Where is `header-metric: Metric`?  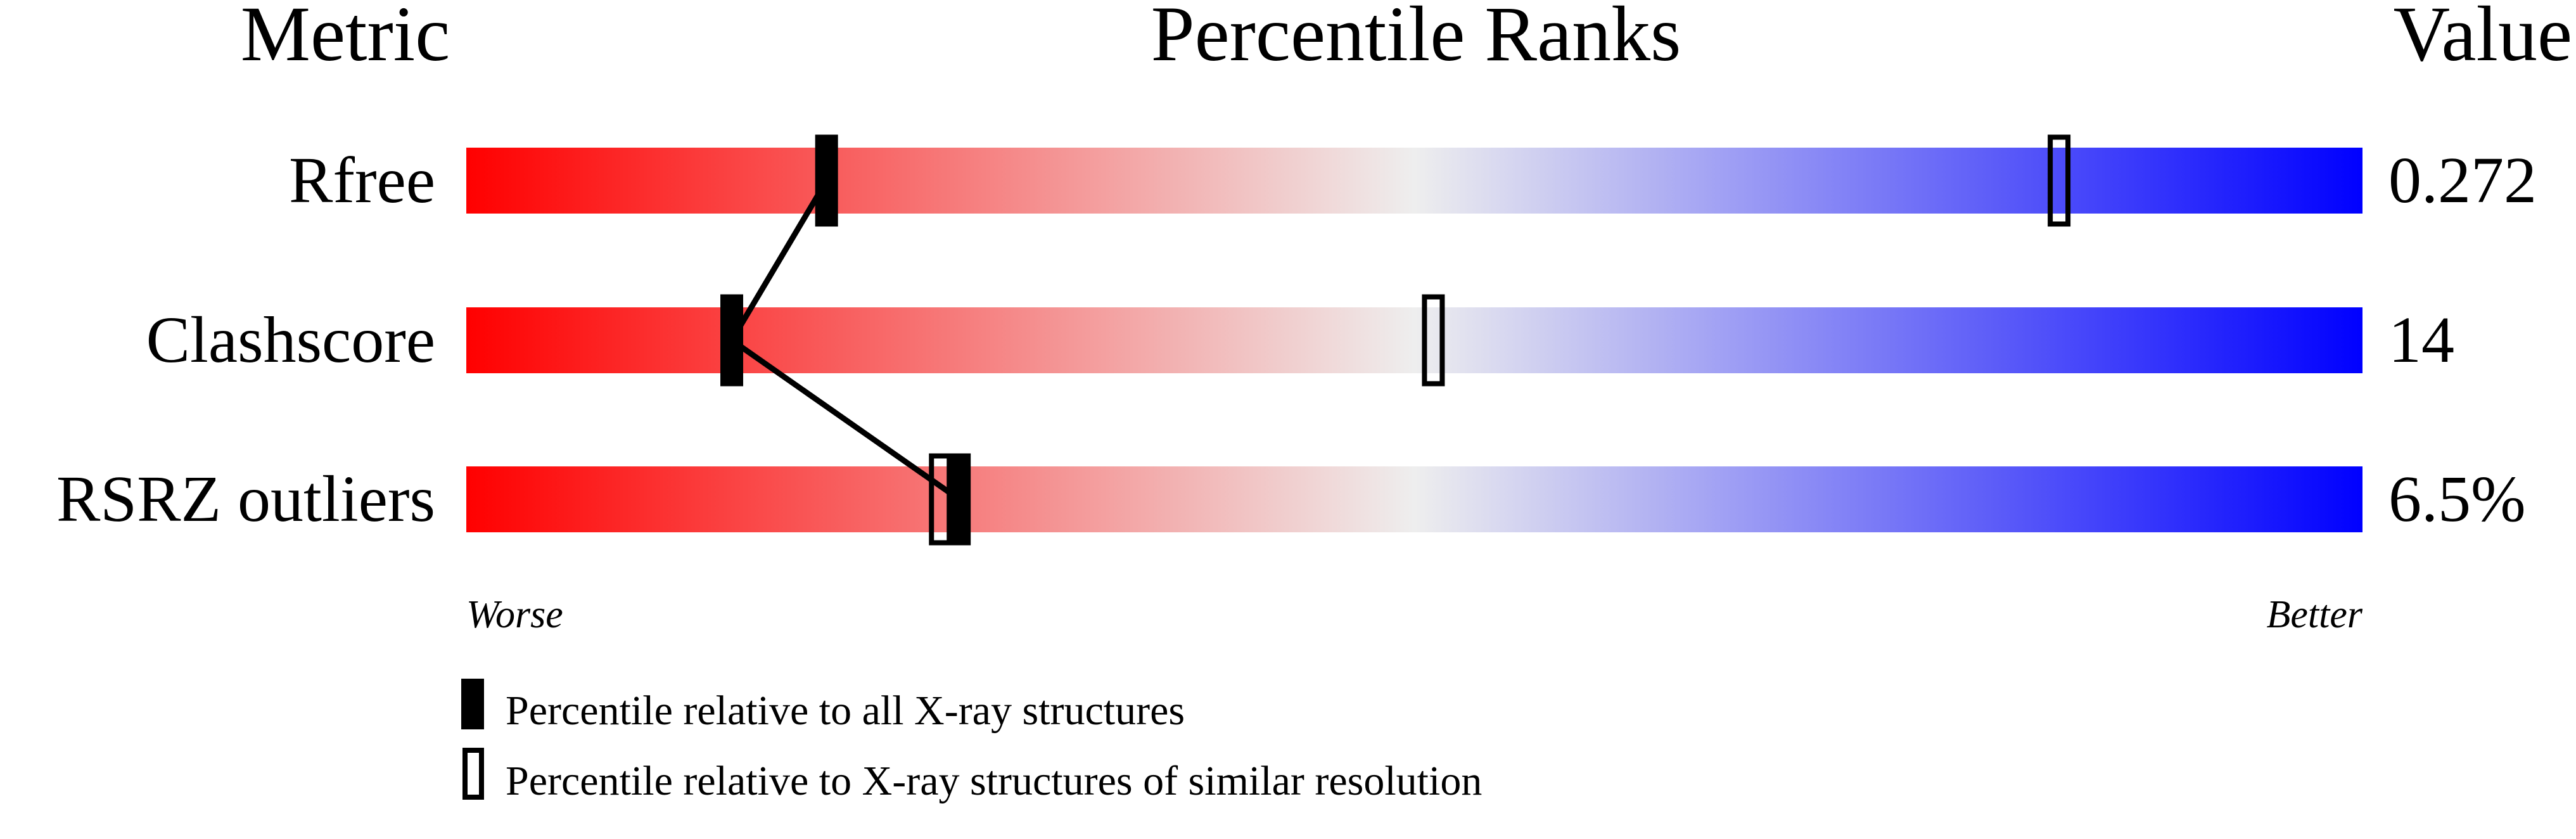 header-metric: Metric is located at coordinates (345, 39).